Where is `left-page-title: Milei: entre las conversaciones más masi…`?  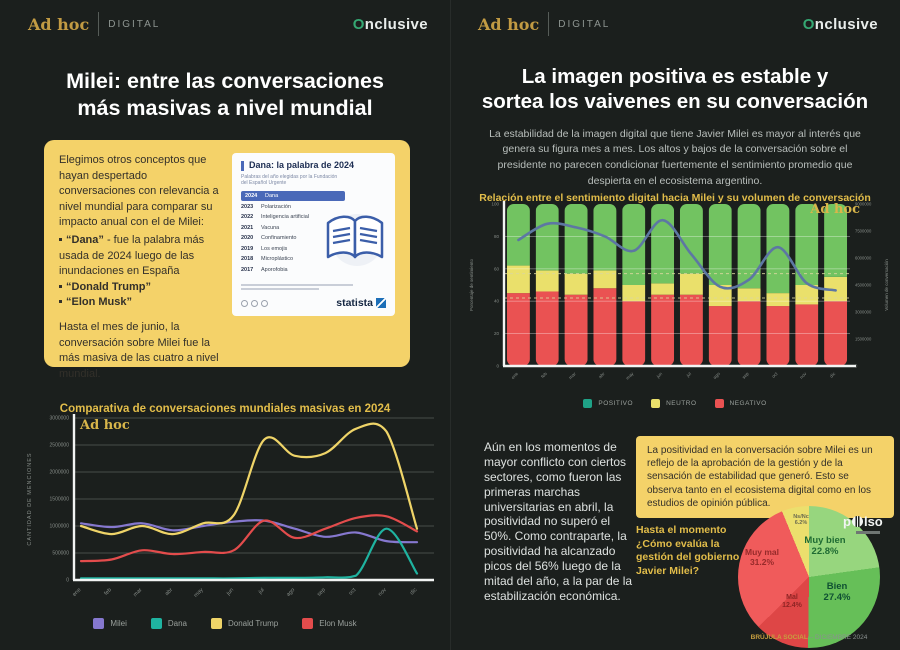 left-page-title: Milei: entre las conversaciones más masi… is located at coordinates (225, 94).